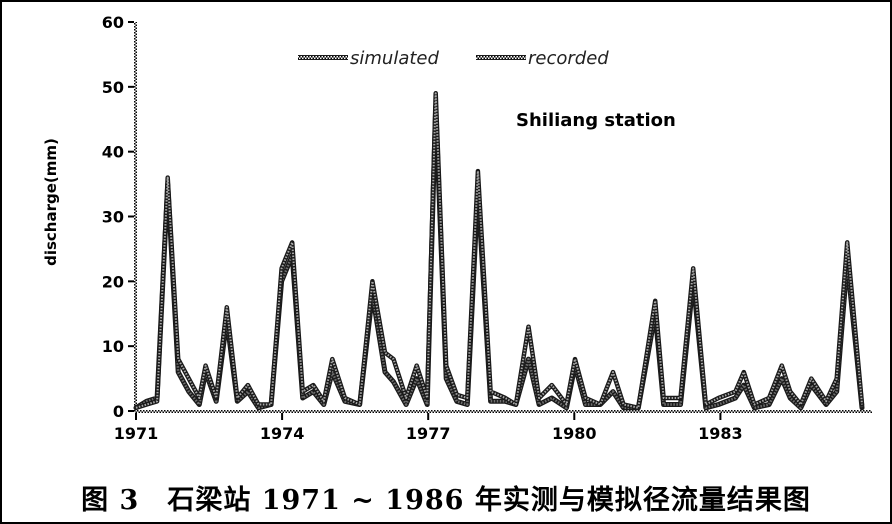 The image size is (892, 524). Describe the element at coordinates (136, 433) in the screenshot. I see `x-tick-label: 1971` at that location.